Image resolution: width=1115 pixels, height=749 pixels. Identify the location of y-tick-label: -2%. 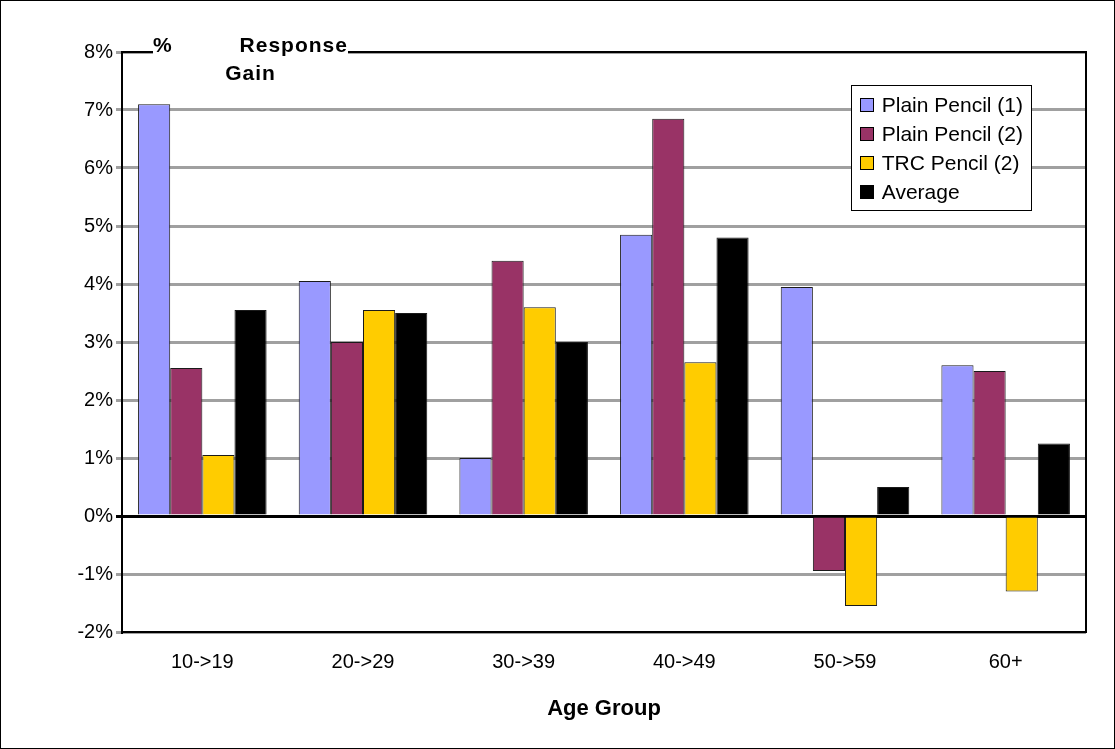
(95, 630).